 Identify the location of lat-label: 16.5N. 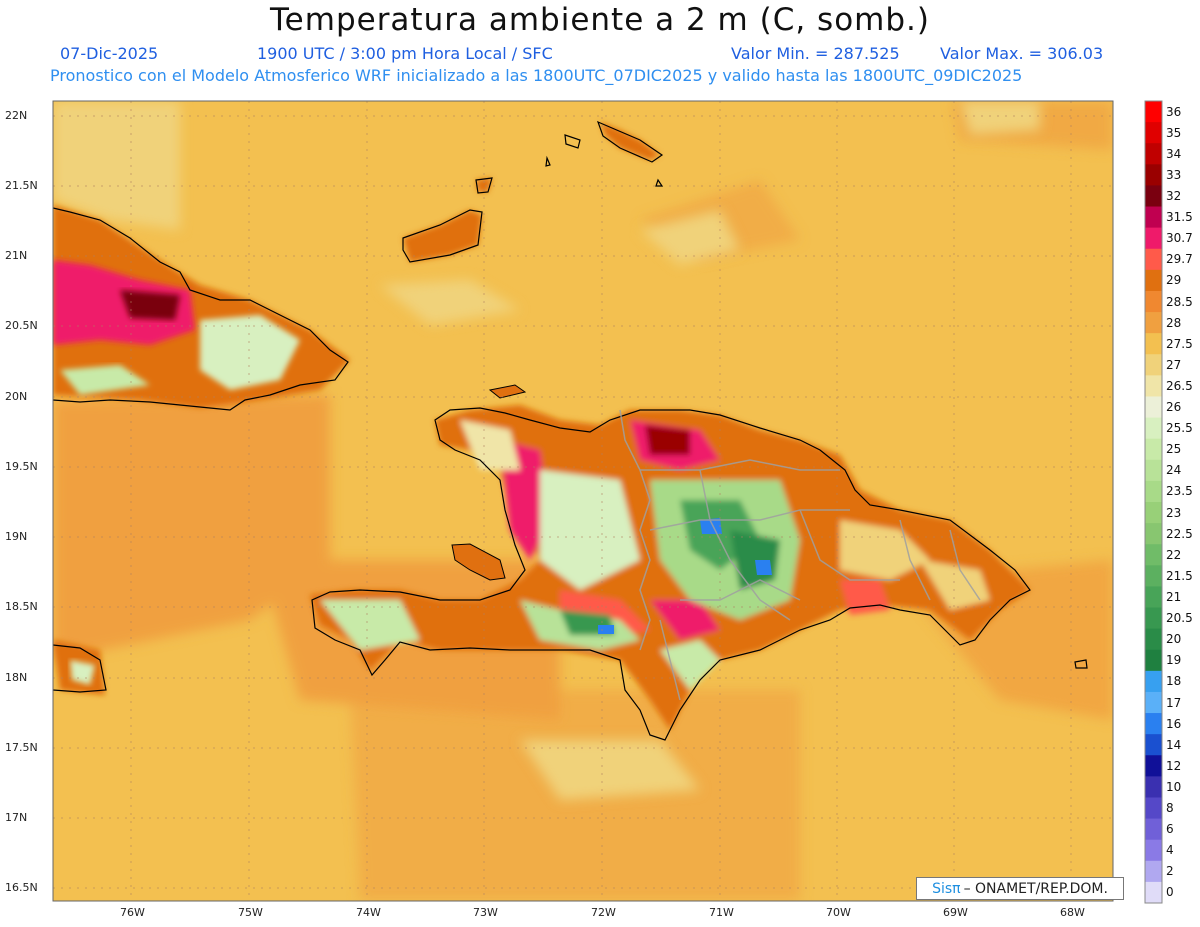
(21, 887).